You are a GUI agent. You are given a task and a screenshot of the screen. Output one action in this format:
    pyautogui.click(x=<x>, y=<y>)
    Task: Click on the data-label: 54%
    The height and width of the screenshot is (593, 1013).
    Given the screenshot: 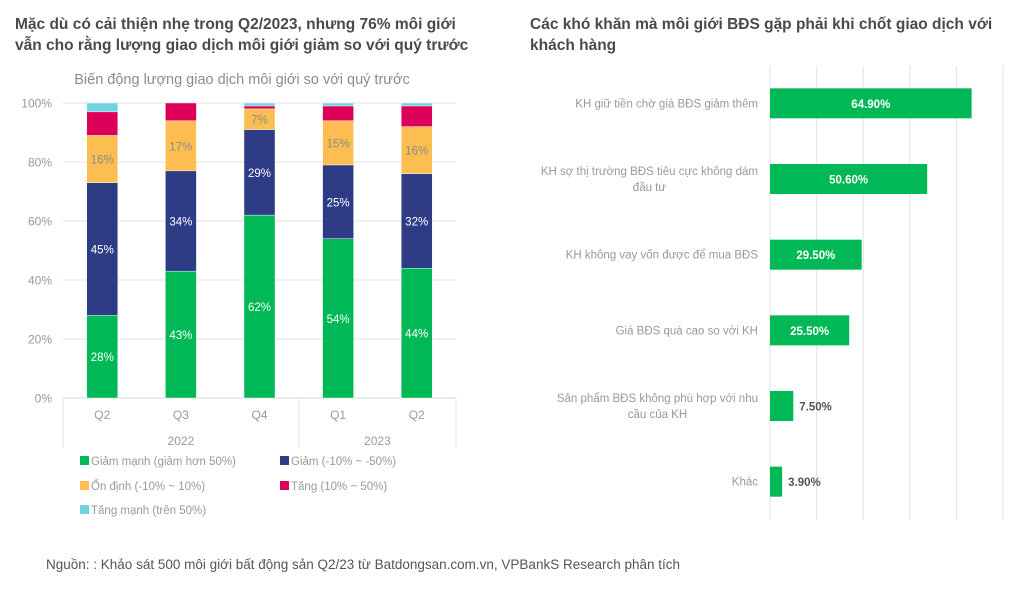 What is the action you would take?
    pyautogui.click(x=338, y=320)
    